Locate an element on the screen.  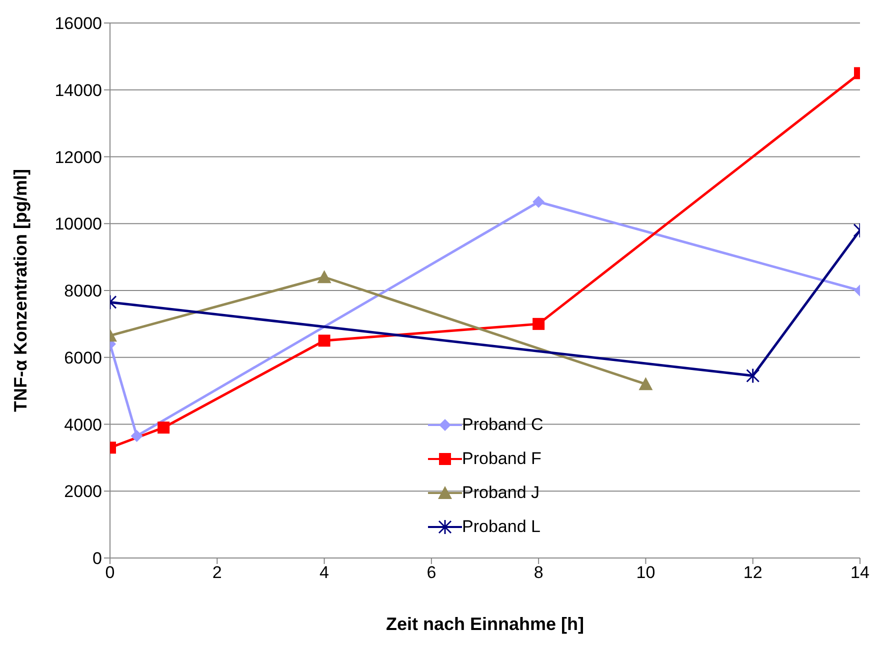
y-tick-label: 16000 is located at coordinates (78, 24).